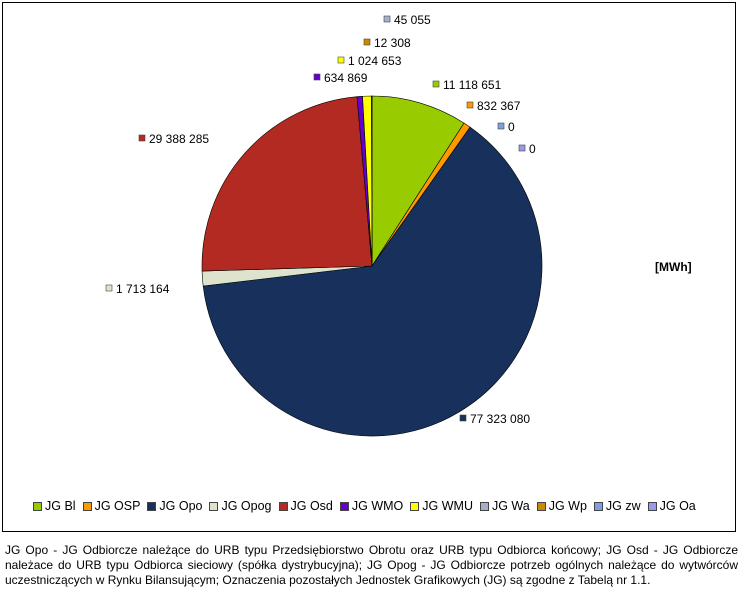 The height and width of the screenshot is (607, 741). I want to click on legend-item-jg-bl: JG Bl, so click(54, 506).